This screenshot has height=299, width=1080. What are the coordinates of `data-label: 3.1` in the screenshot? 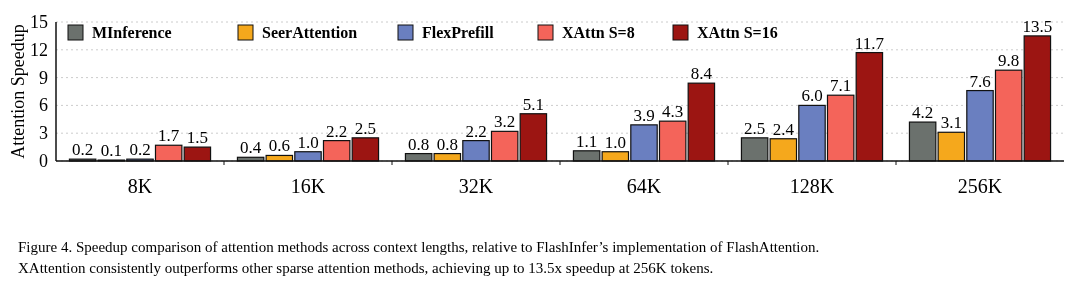 It's located at (951, 123).